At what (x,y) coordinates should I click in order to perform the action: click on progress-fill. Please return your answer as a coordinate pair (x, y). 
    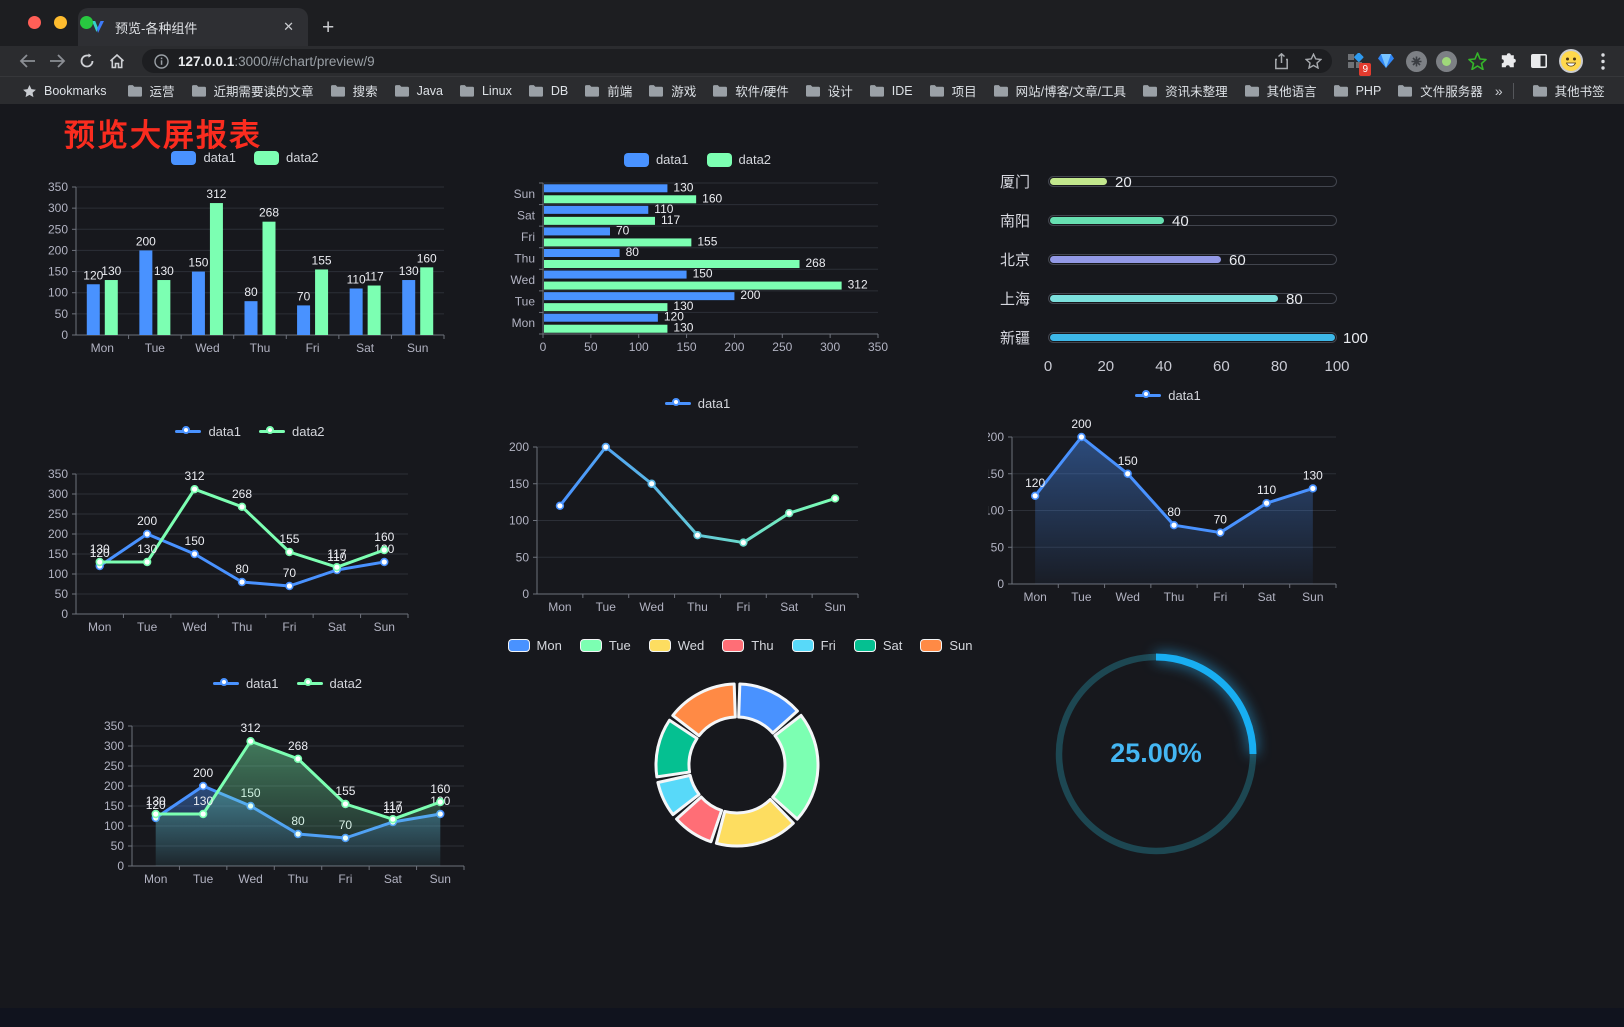
    Looking at the image, I should click on (1135, 259).